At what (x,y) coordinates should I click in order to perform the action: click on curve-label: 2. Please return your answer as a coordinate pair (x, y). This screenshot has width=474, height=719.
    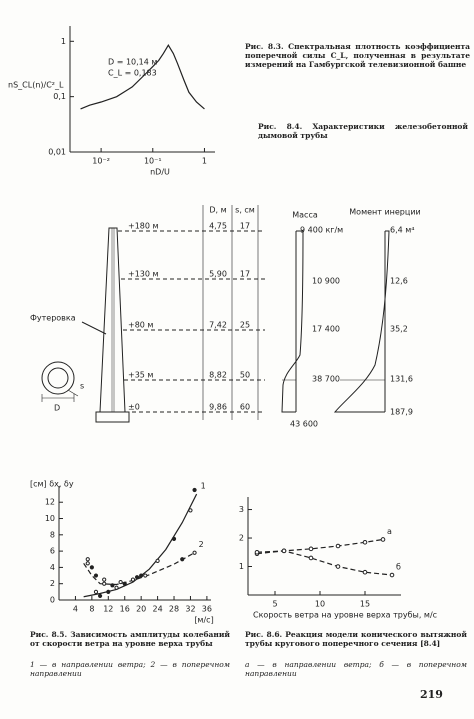
    Looking at the image, I should click on (201, 544).